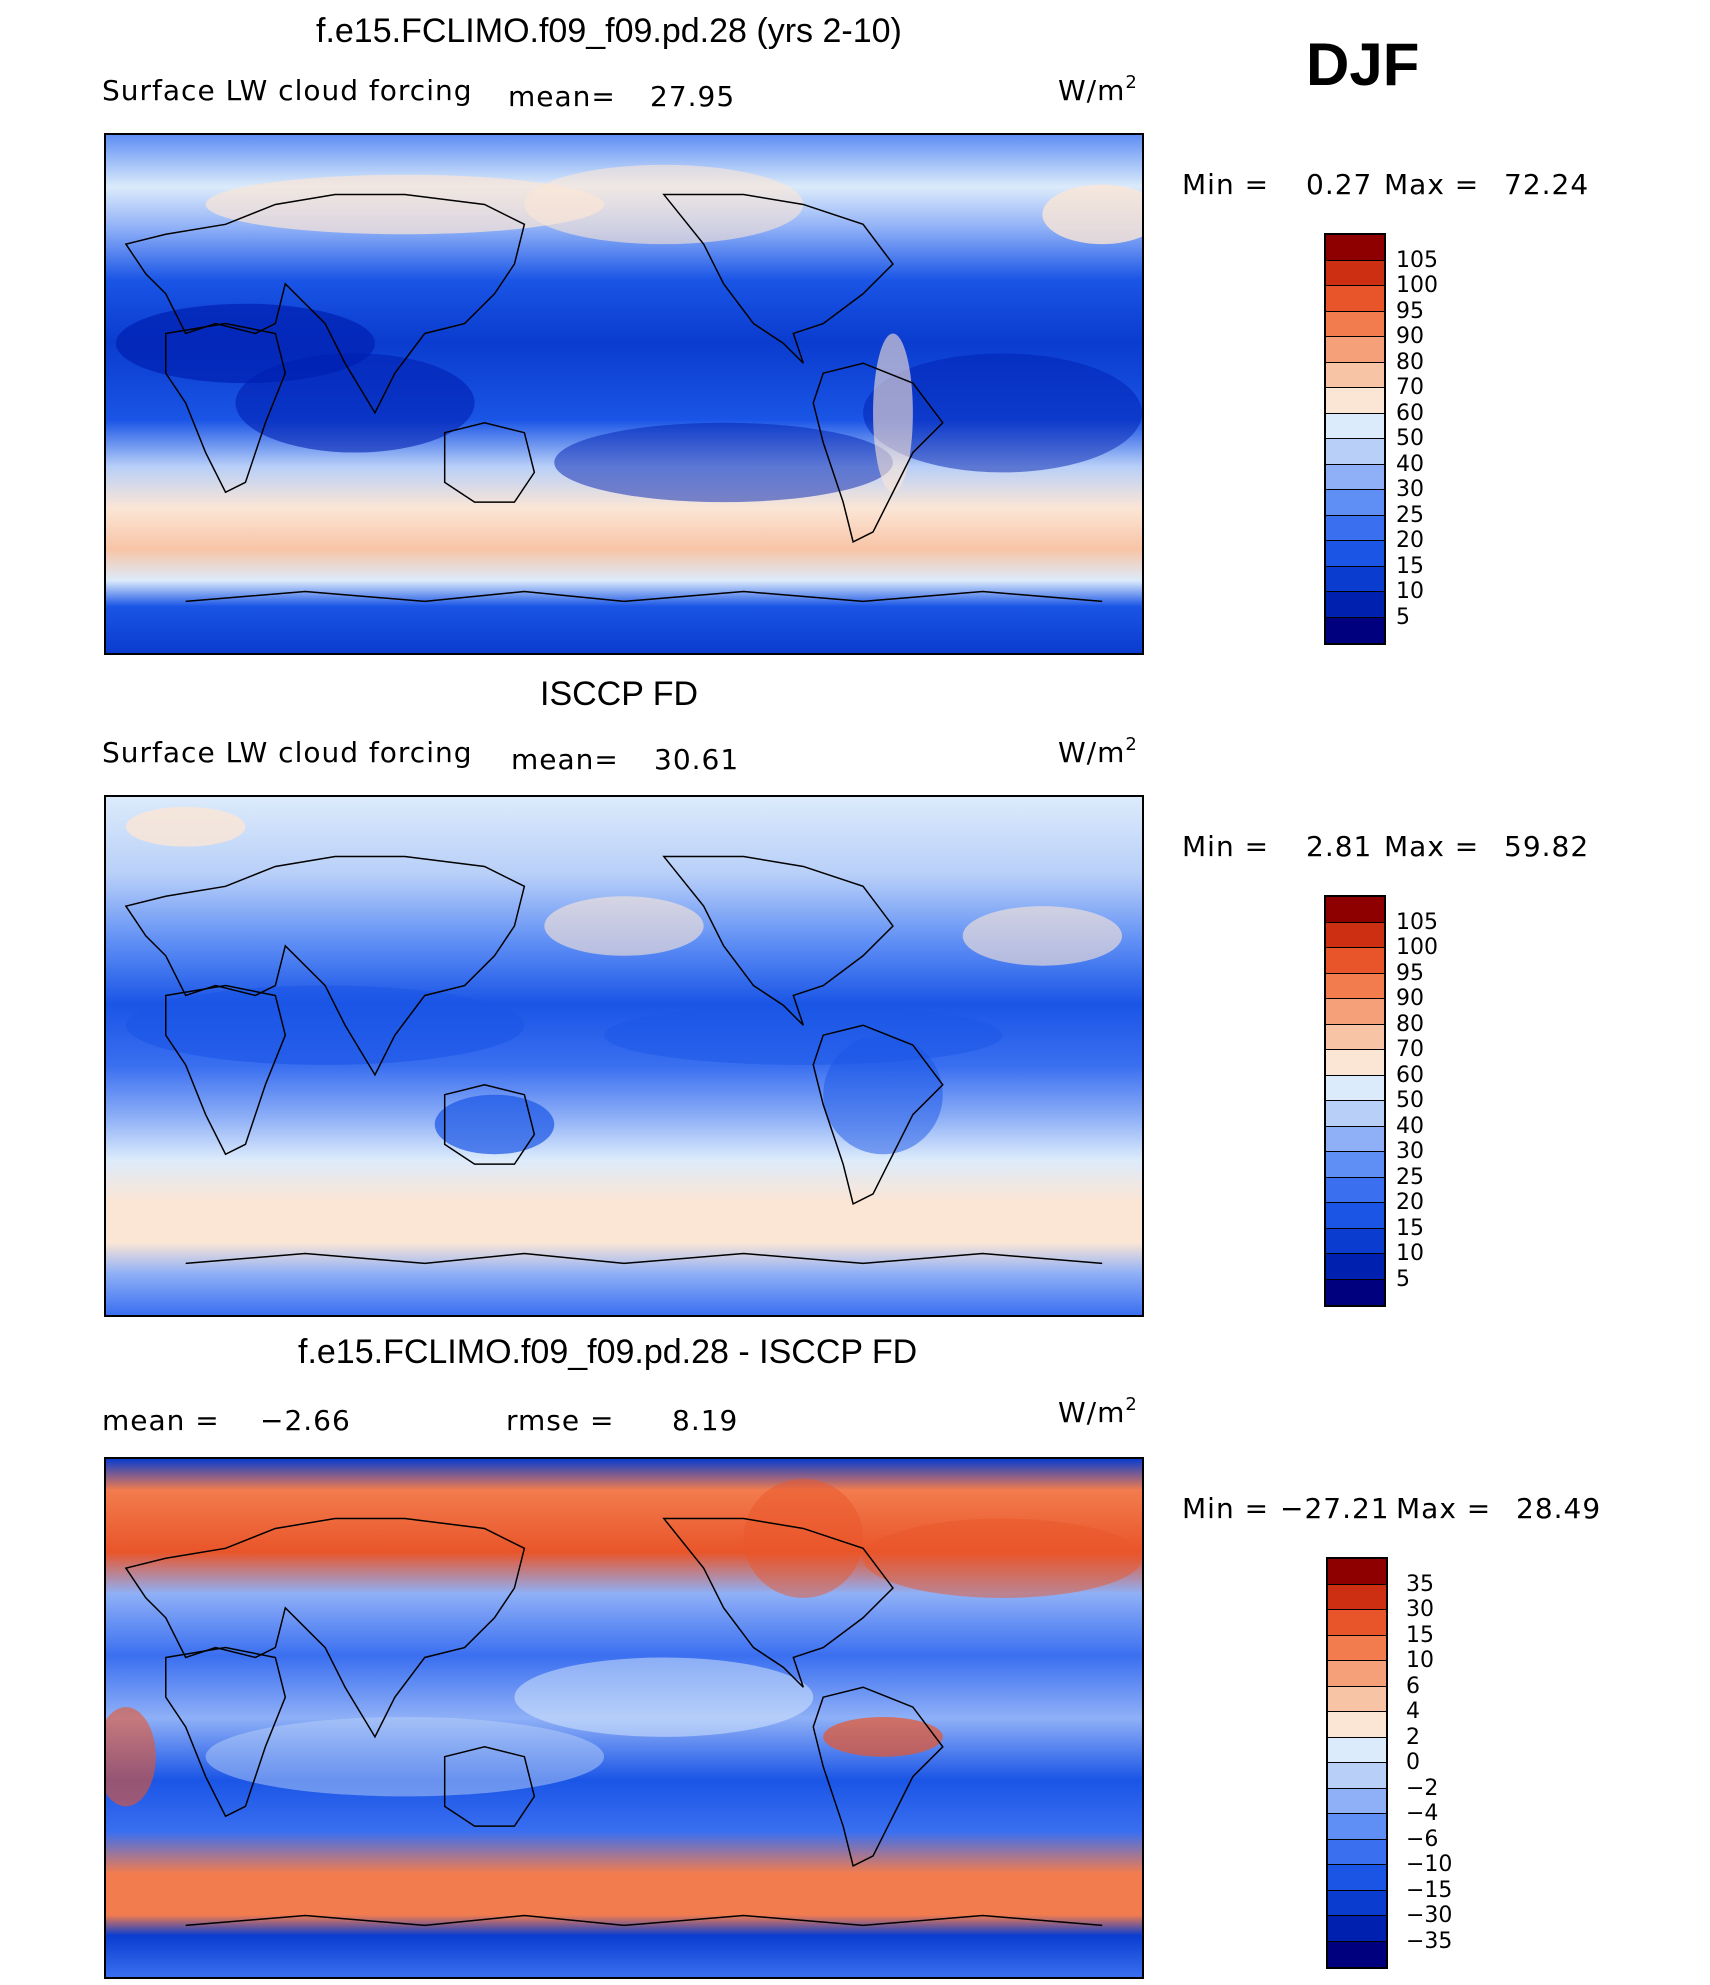 This screenshot has width=1710, height=1985. What do you see at coordinates (1432, 846) in the screenshot?
I see `panel2-max-label: Max =` at bounding box center [1432, 846].